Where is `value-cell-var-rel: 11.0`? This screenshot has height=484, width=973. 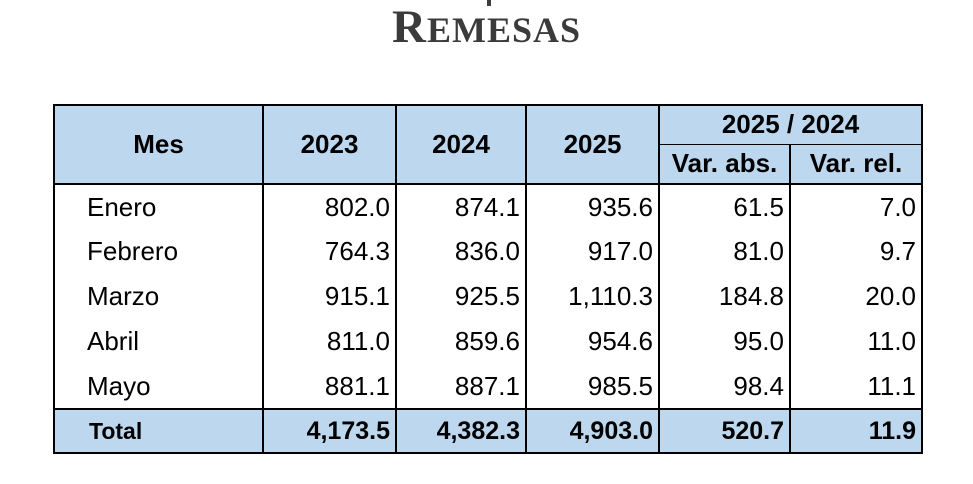
value-cell-var-rel: 11.0 is located at coordinates (856, 341).